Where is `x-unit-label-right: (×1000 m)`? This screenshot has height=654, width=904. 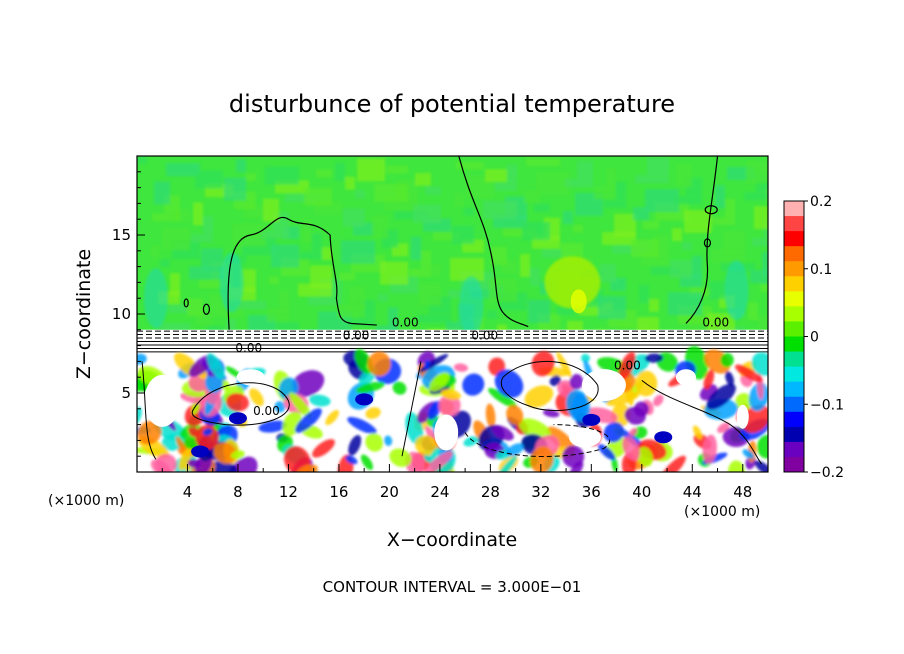
x-unit-label-right: (×1000 m) is located at coordinates (722, 512).